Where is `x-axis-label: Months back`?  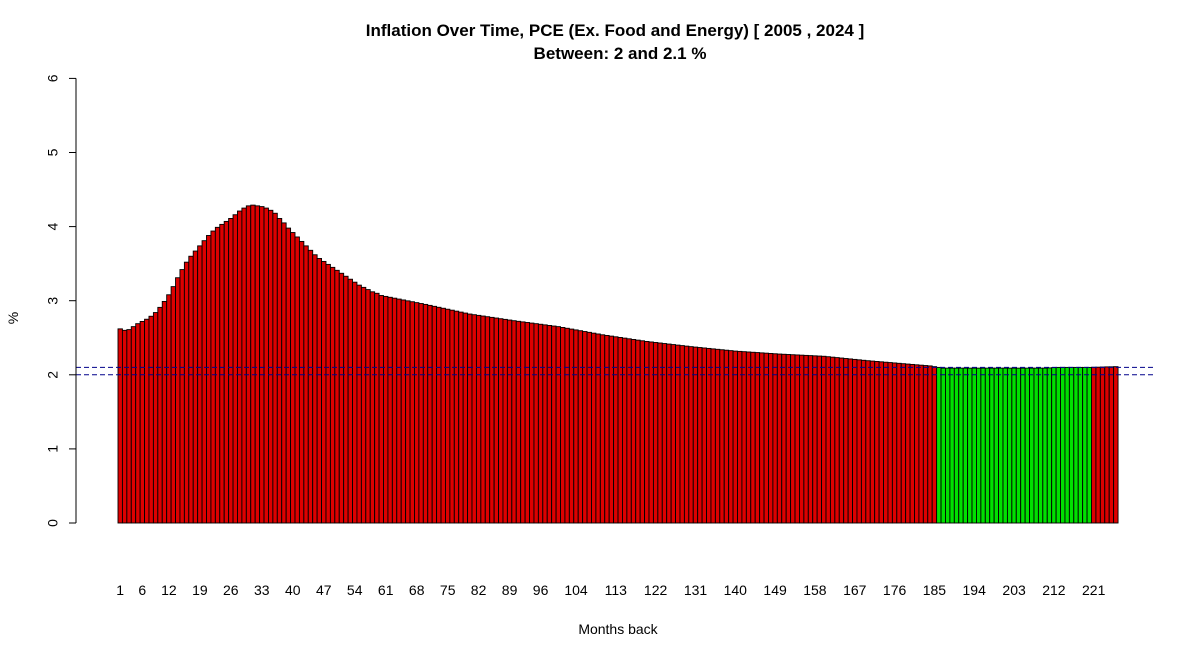
x-axis-label: Months back is located at coordinates (618, 629).